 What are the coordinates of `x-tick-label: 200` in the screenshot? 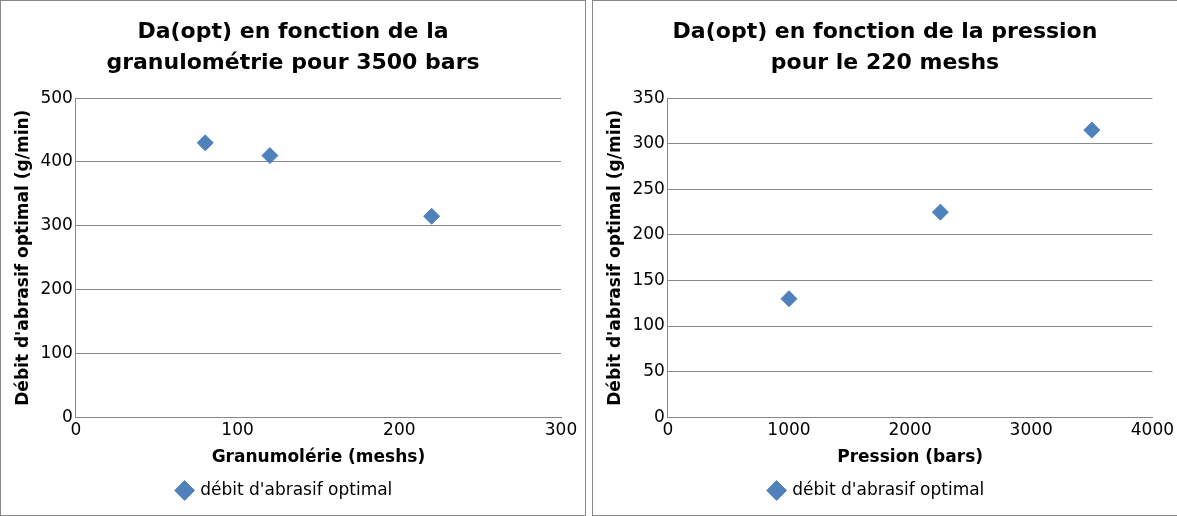 It's located at (399, 428).